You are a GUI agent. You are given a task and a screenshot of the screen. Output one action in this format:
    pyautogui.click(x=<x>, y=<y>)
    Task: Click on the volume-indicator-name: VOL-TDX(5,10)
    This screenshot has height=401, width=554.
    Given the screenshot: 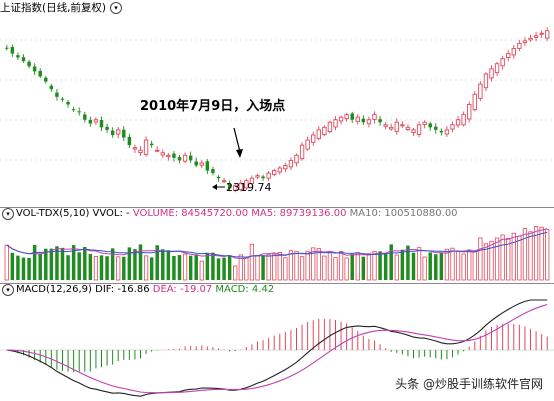 What is the action you would take?
    pyautogui.click(x=53, y=213)
    